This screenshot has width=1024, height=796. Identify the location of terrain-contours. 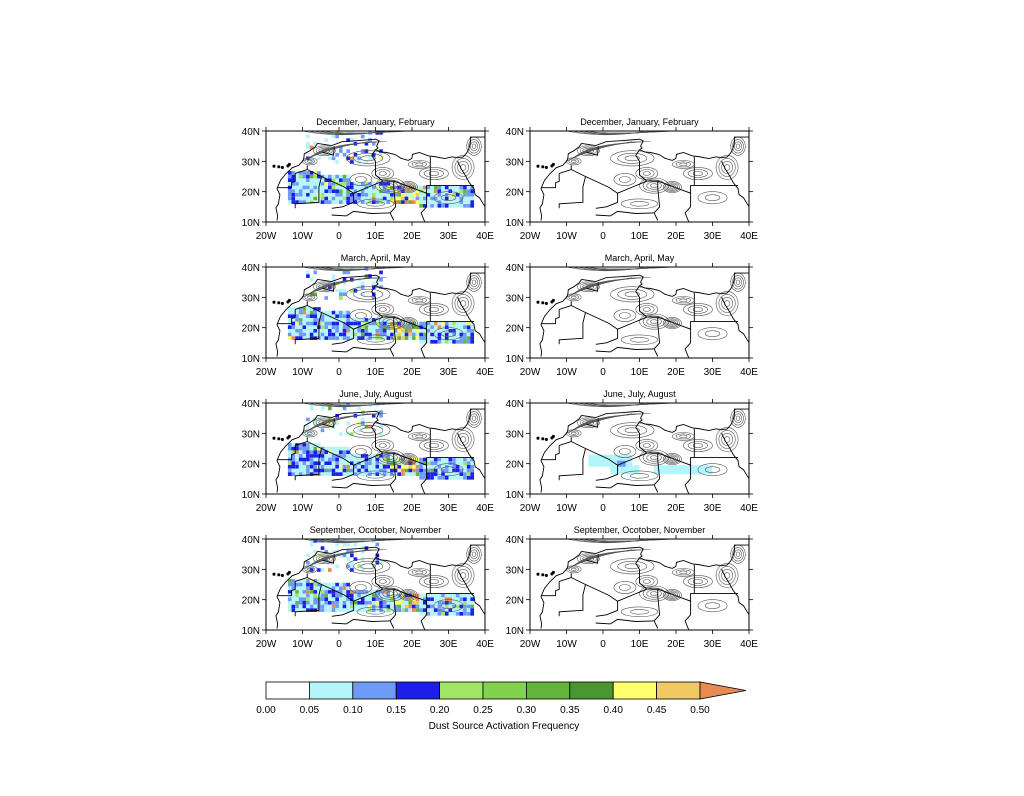
(656, 170).